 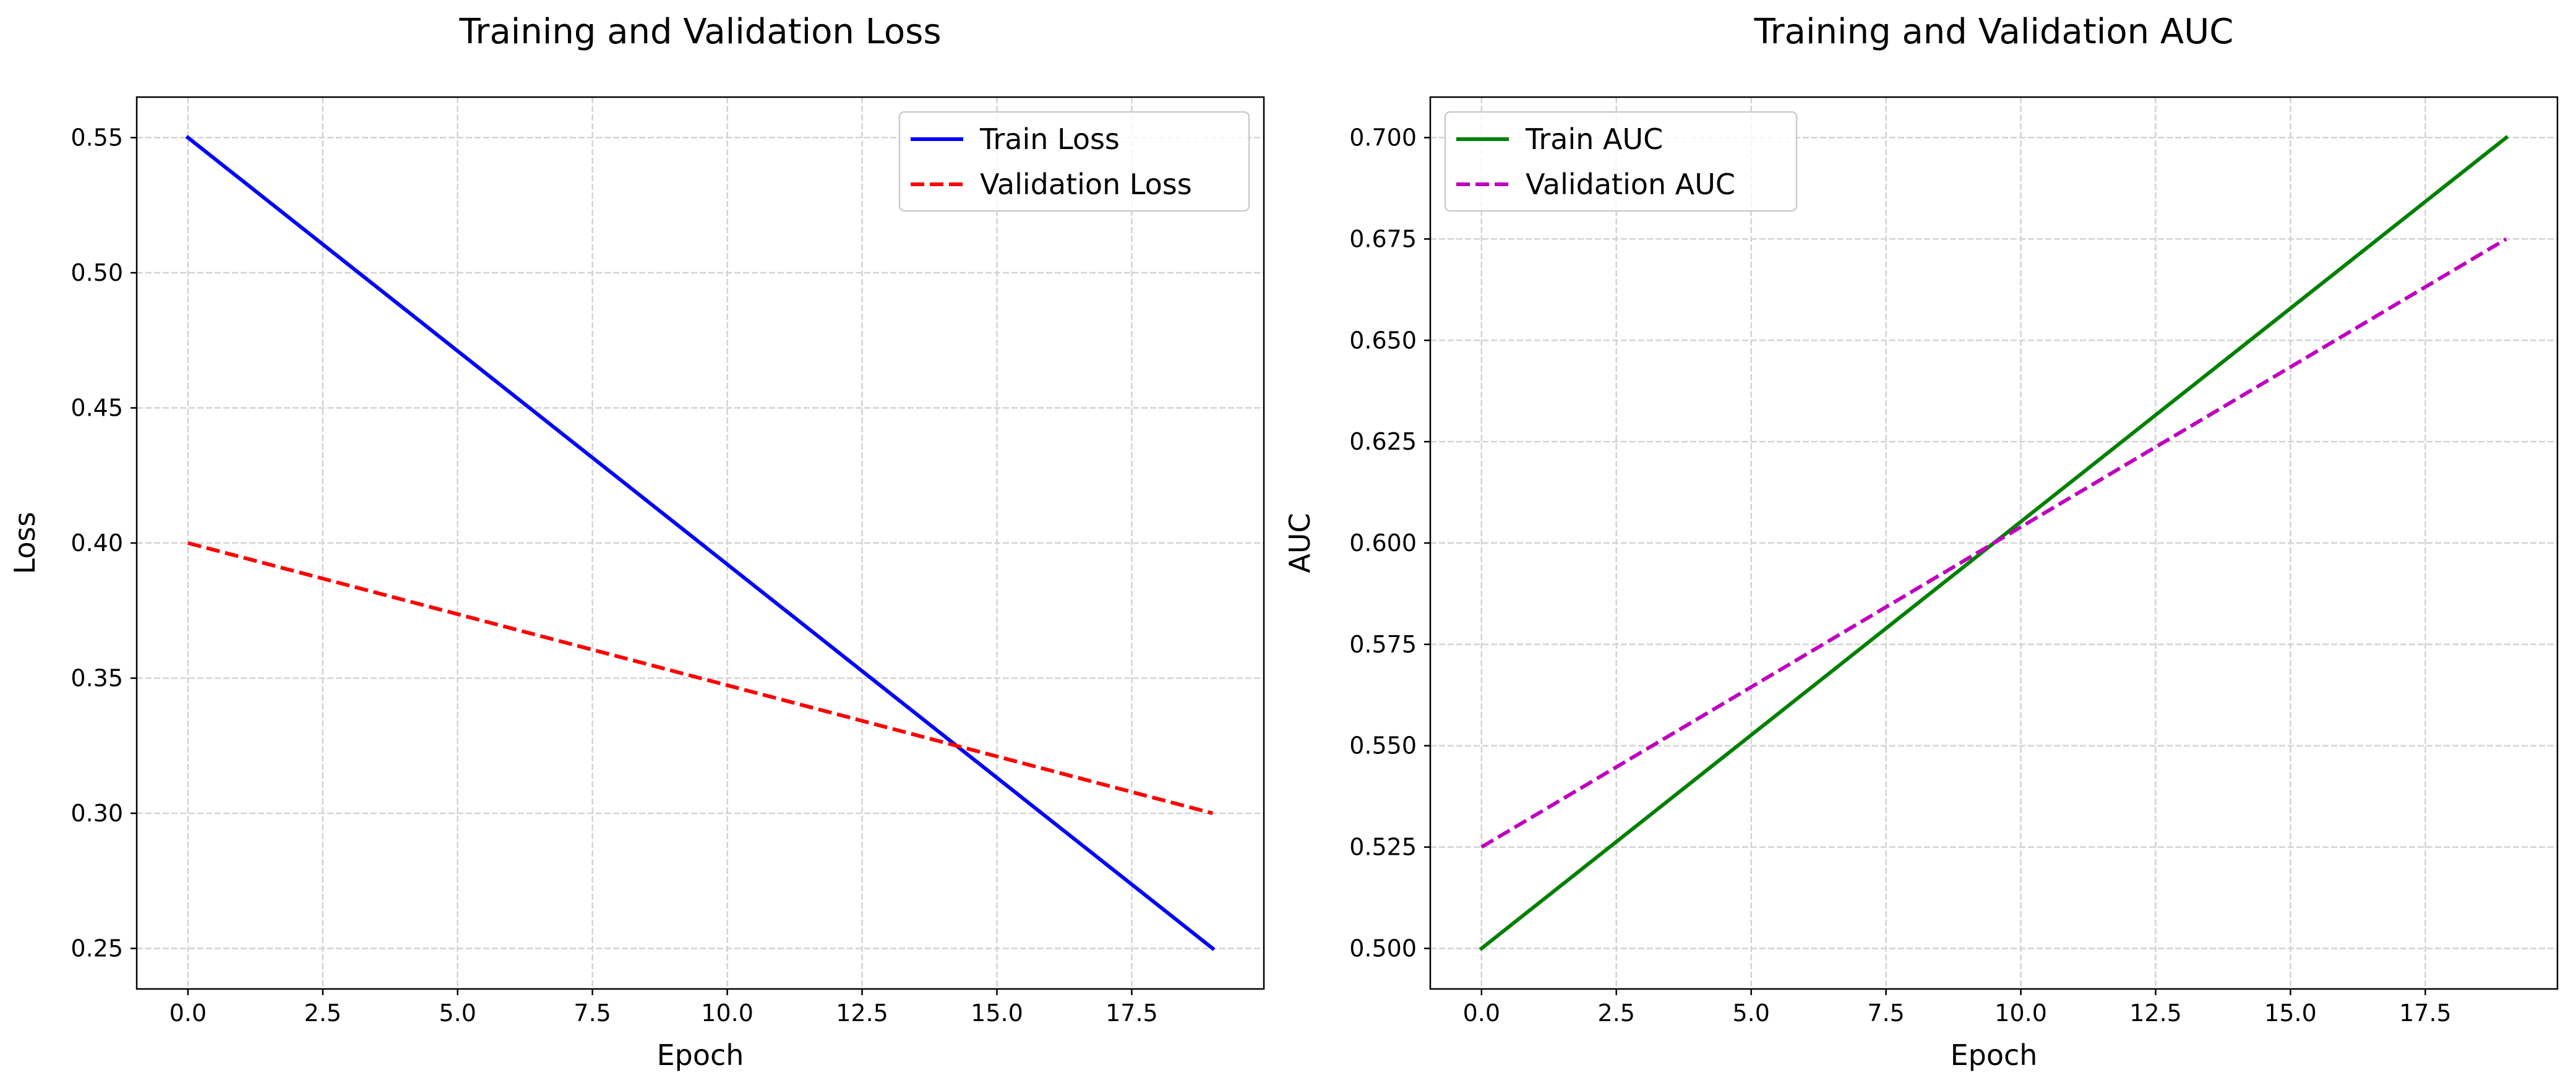 I want to click on legend: Train Loss Validation Loss, so click(x=1074, y=161).